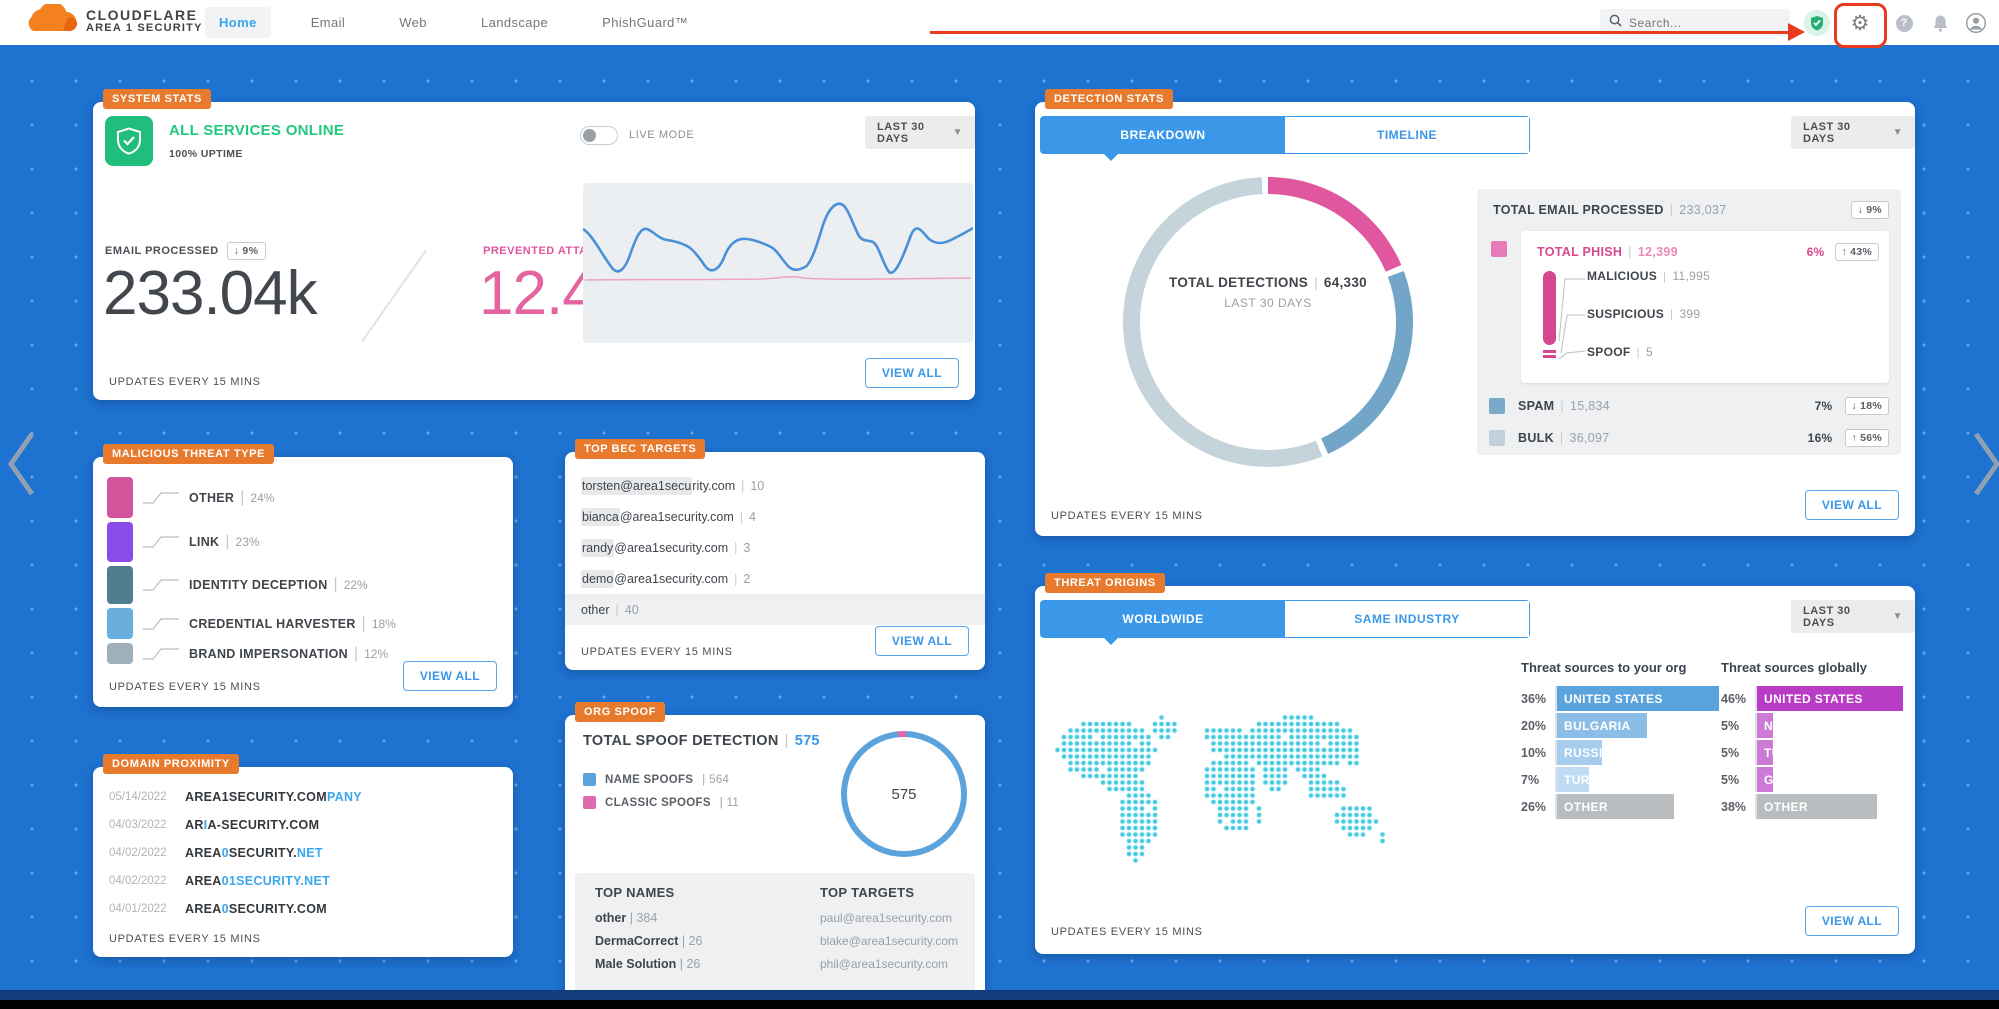 Image resolution: width=1999 pixels, height=1009 pixels. I want to click on tab-breakdown: BREAKDOWN, so click(1163, 139).